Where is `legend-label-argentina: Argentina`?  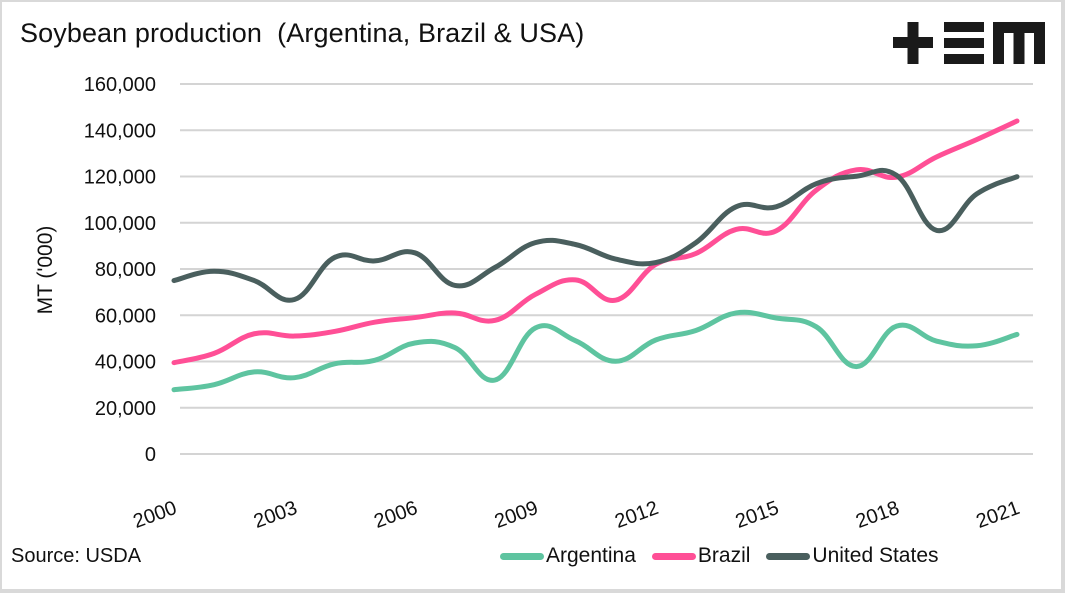 legend-label-argentina: Argentina is located at coordinates (591, 555).